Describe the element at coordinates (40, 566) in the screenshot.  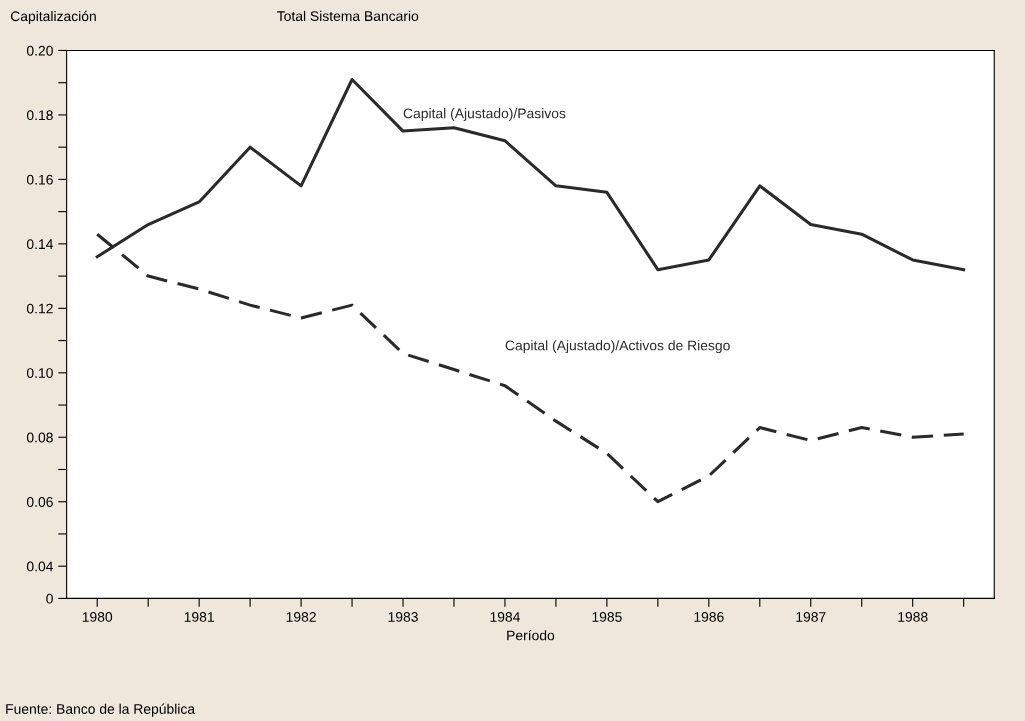
I see `y-tick-label: 0.04` at that location.